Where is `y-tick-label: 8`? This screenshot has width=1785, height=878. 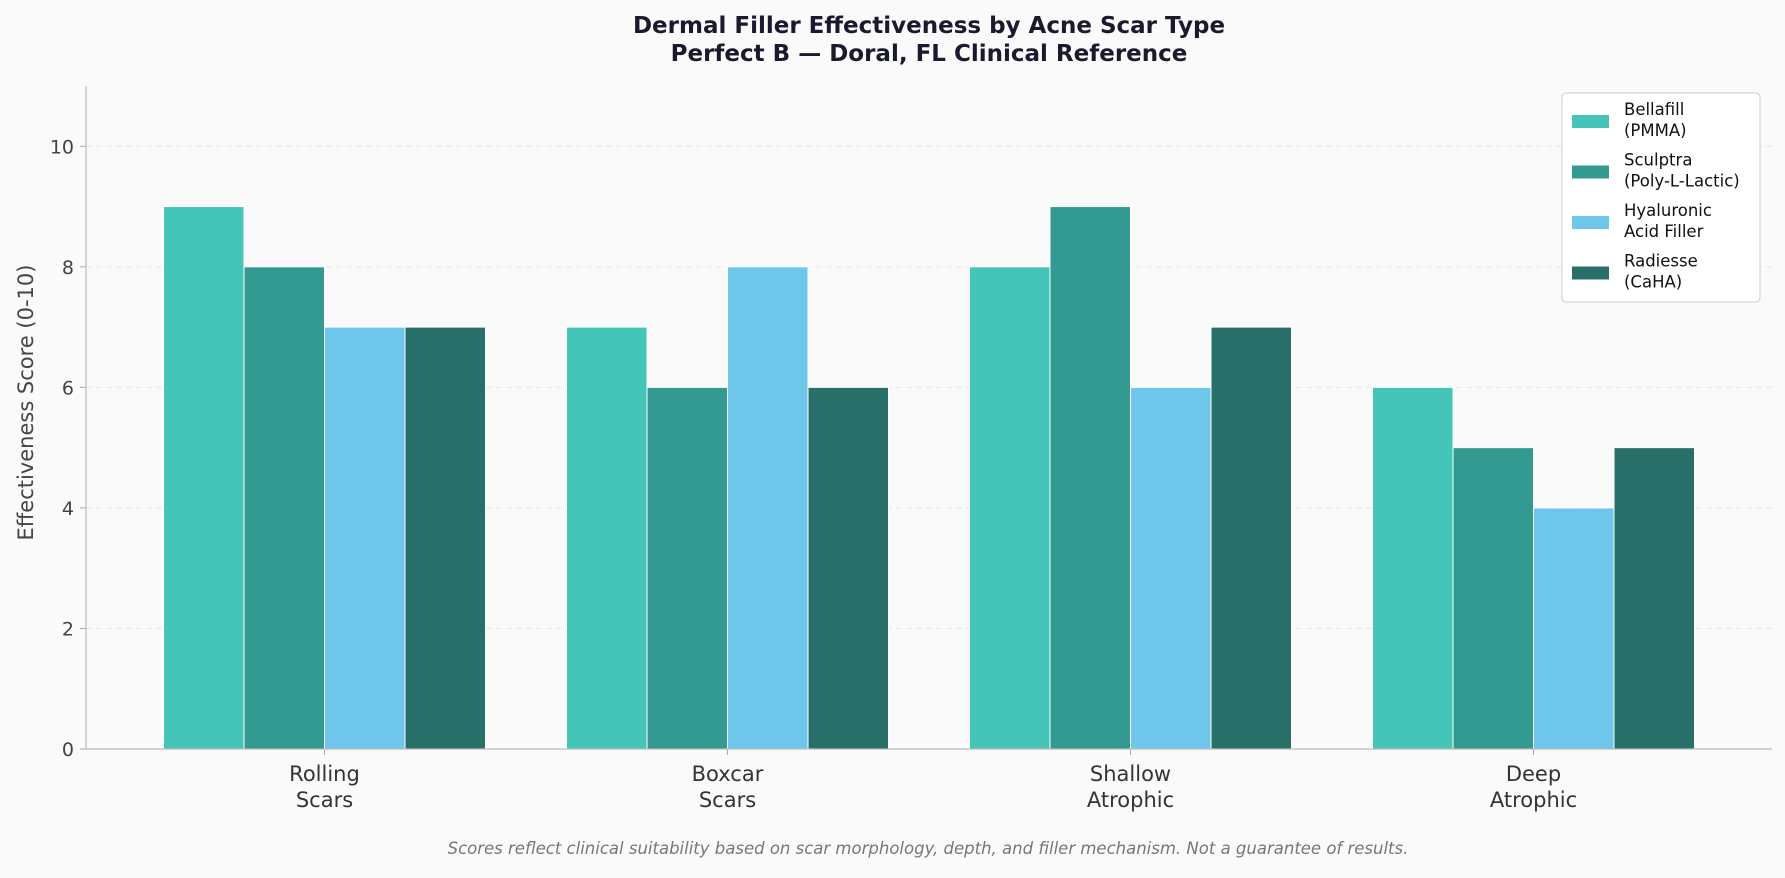 y-tick-label: 8 is located at coordinates (68, 268).